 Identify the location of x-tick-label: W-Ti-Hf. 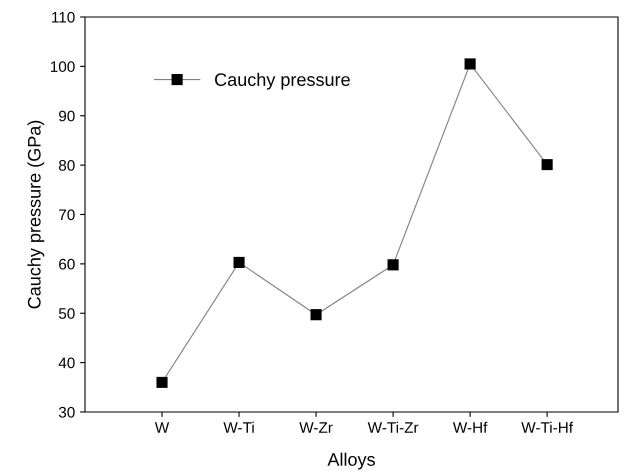
(547, 427).